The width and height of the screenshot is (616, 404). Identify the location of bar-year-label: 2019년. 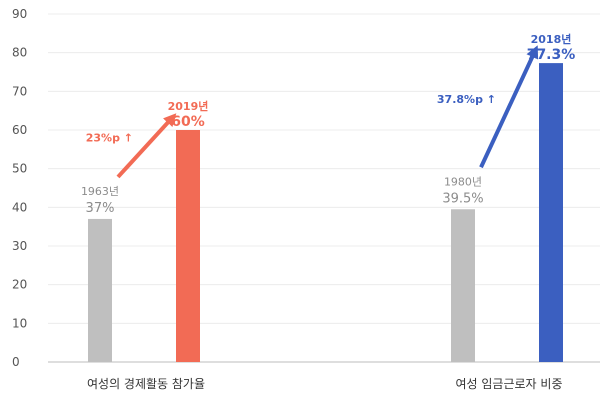
(188, 106).